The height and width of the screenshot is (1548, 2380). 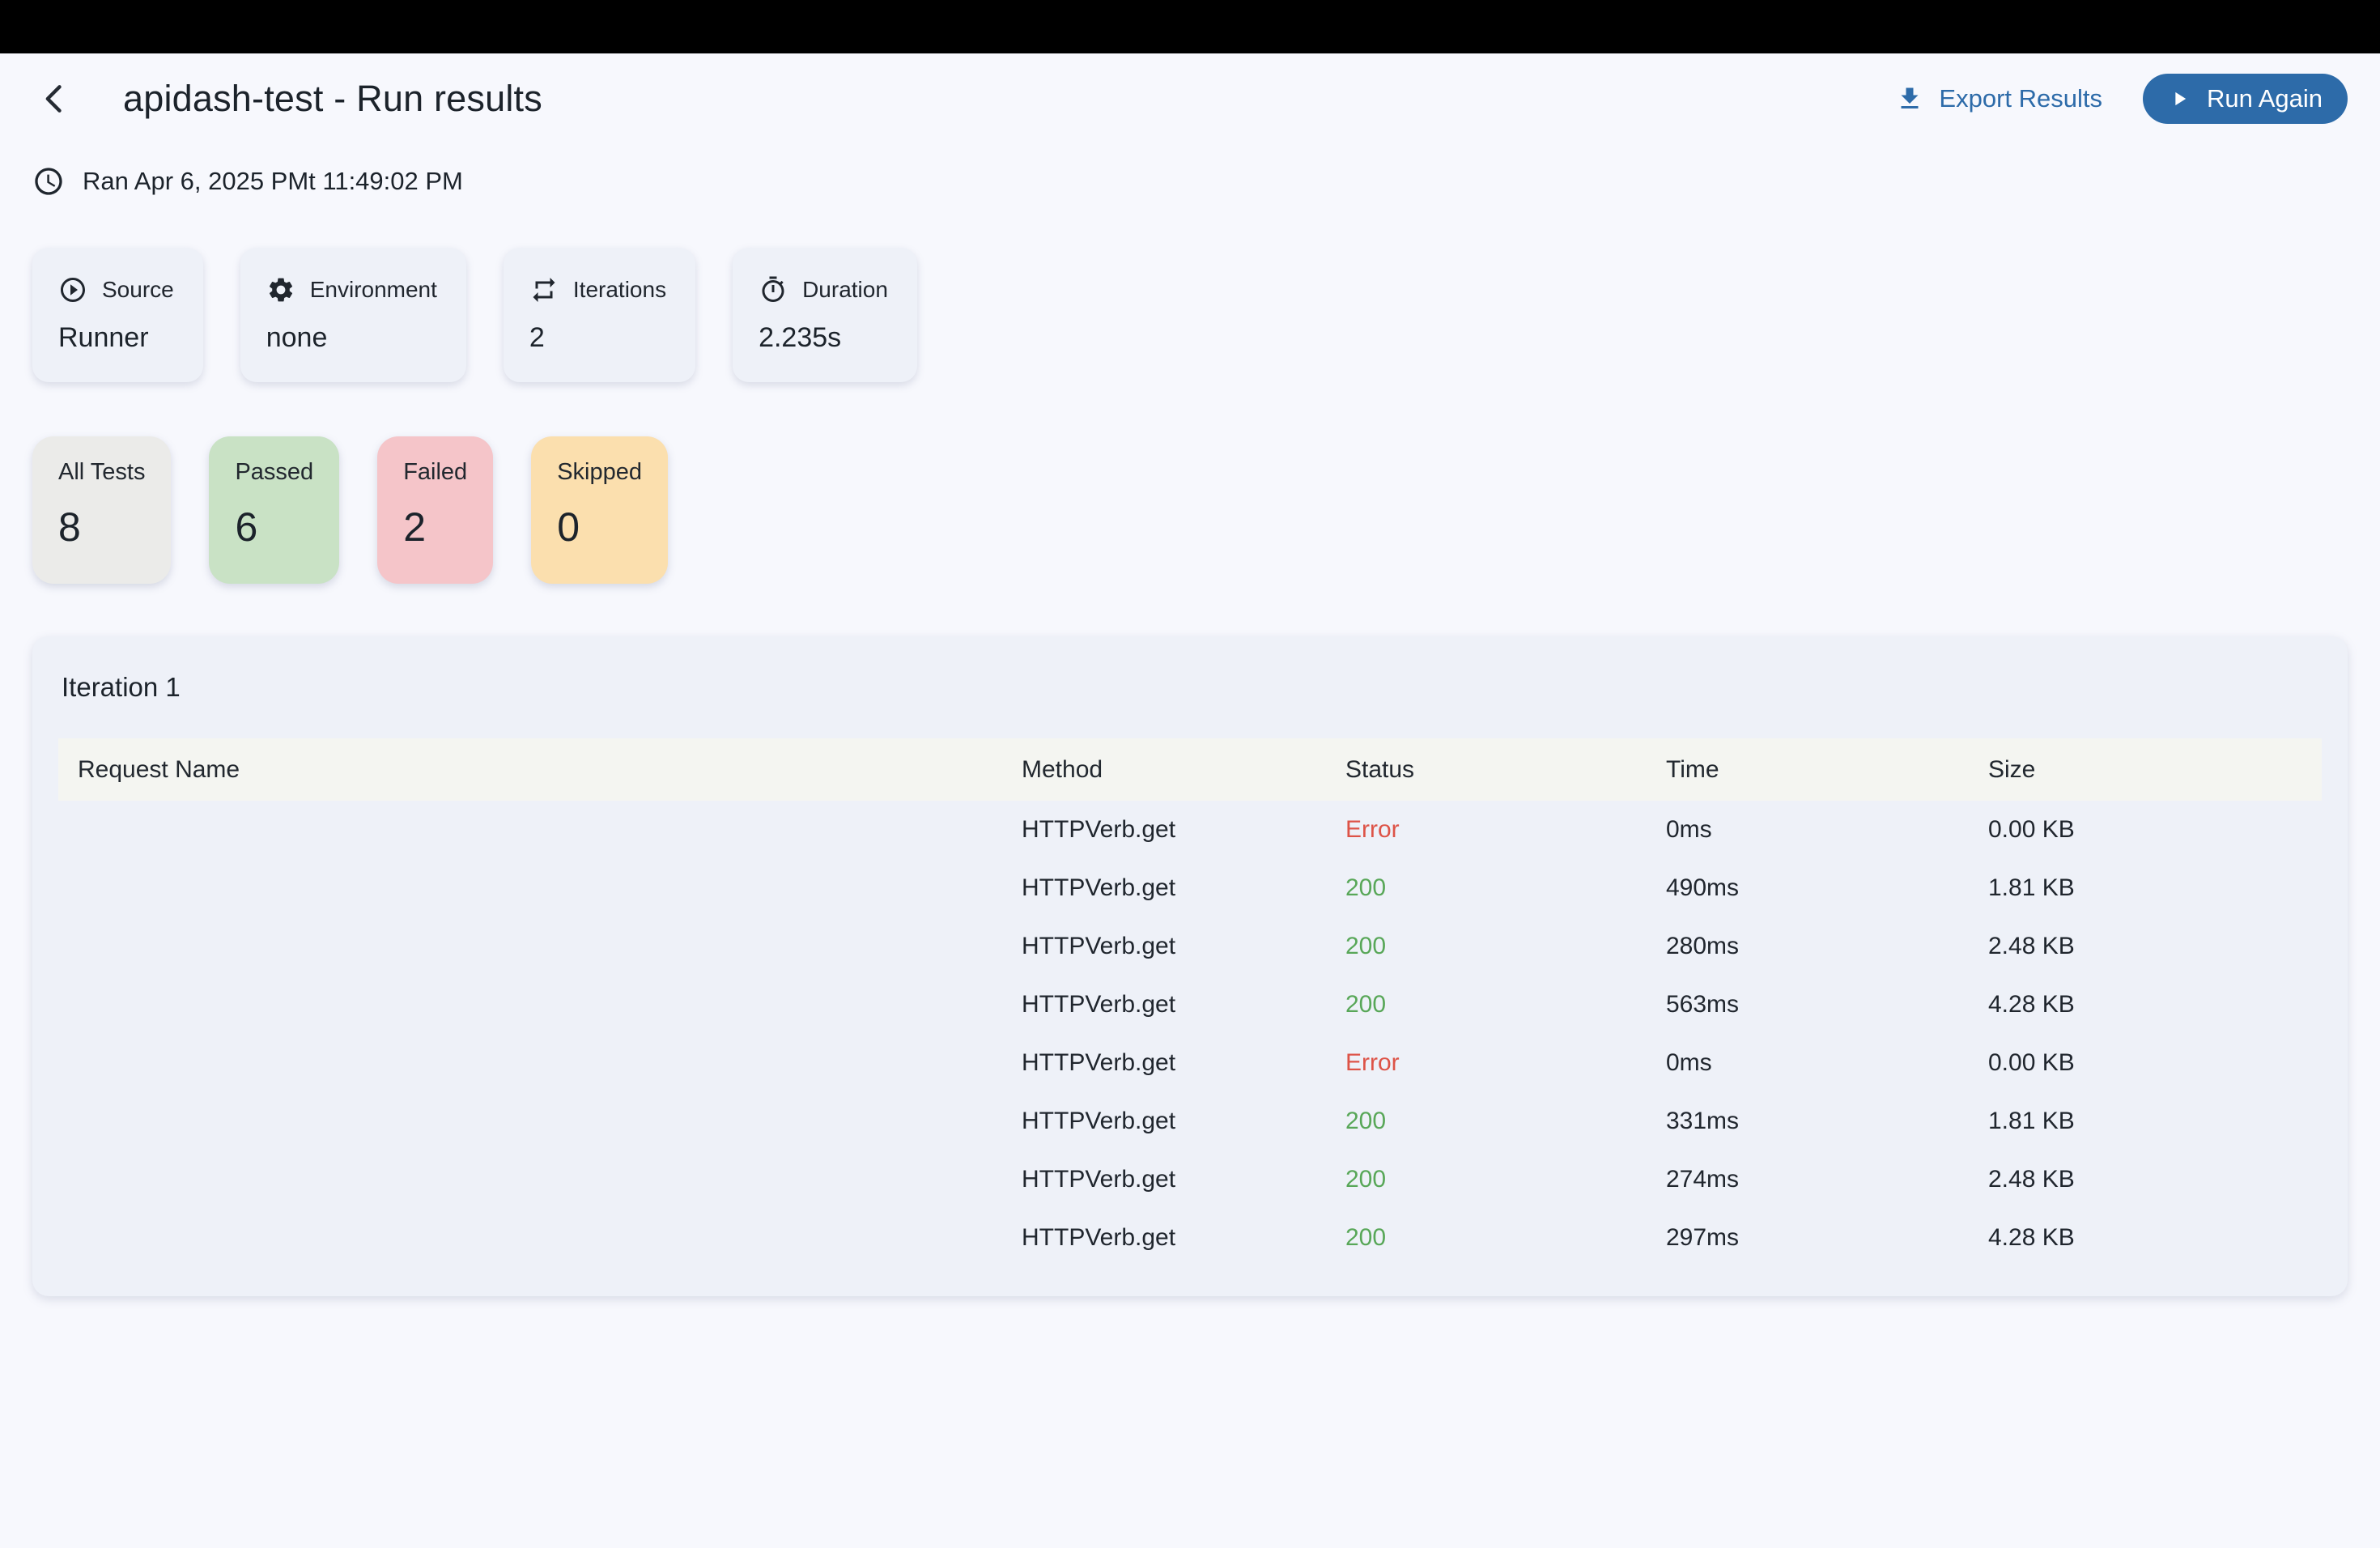 I want to click on chevron-left-icon, so click(x=55, y=99).